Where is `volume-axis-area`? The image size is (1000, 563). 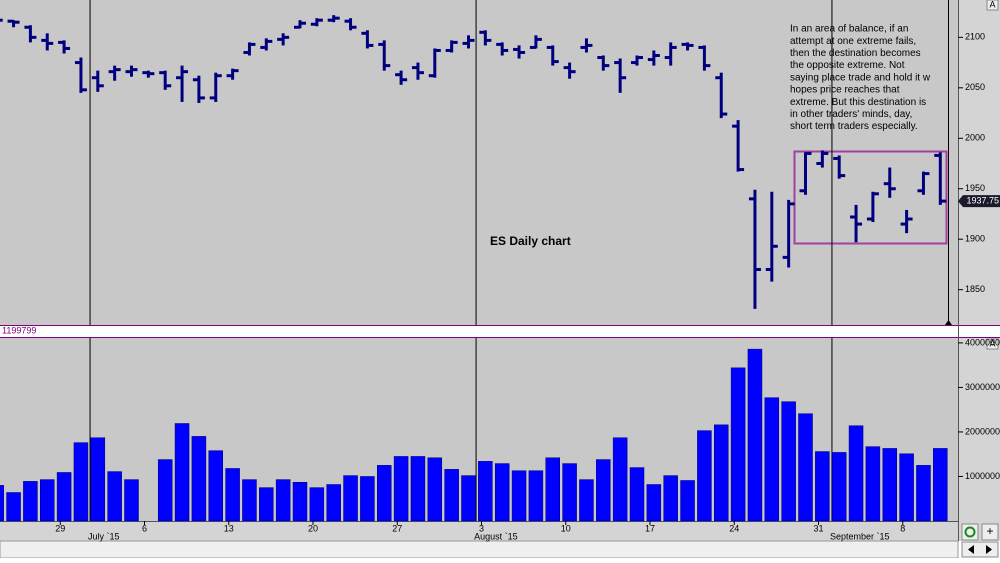 volume-axis-area is located at coordinates (979, 429).